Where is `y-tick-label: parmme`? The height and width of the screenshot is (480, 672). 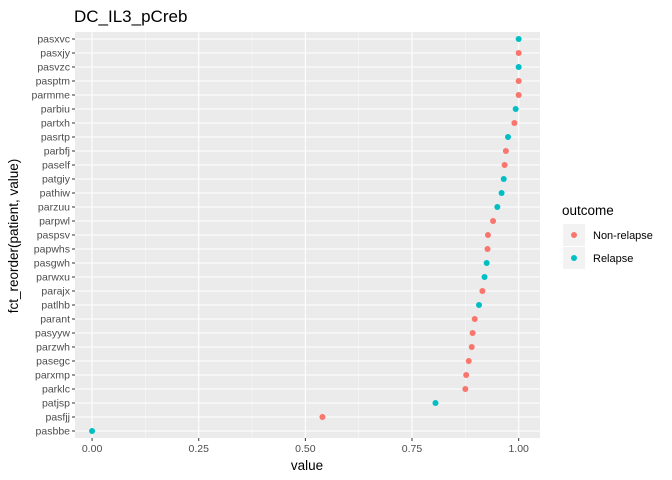
y-tick-label: parmme is located at coordinates (50, 96).